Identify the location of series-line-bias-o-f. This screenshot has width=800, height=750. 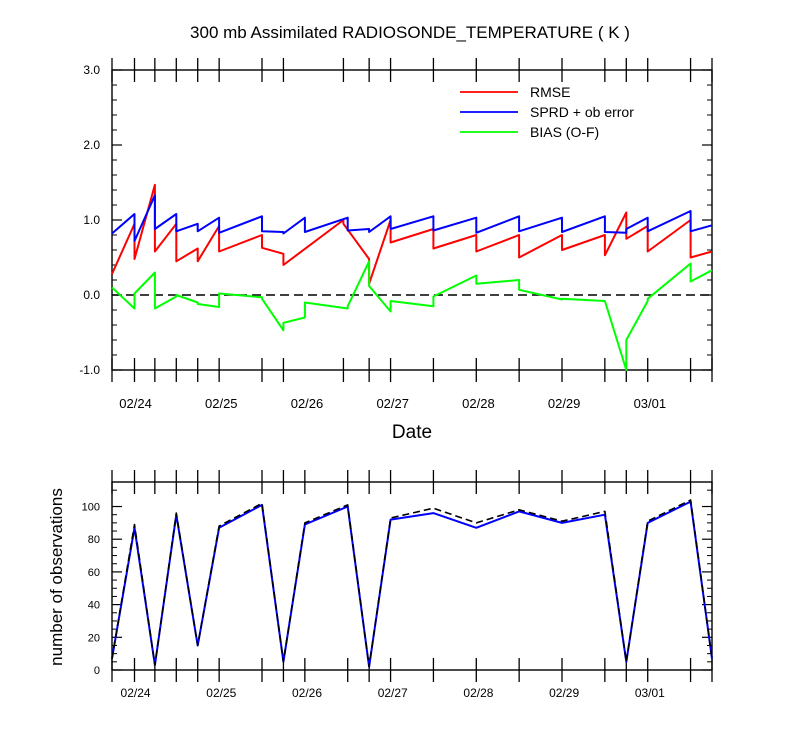
(412, 315).